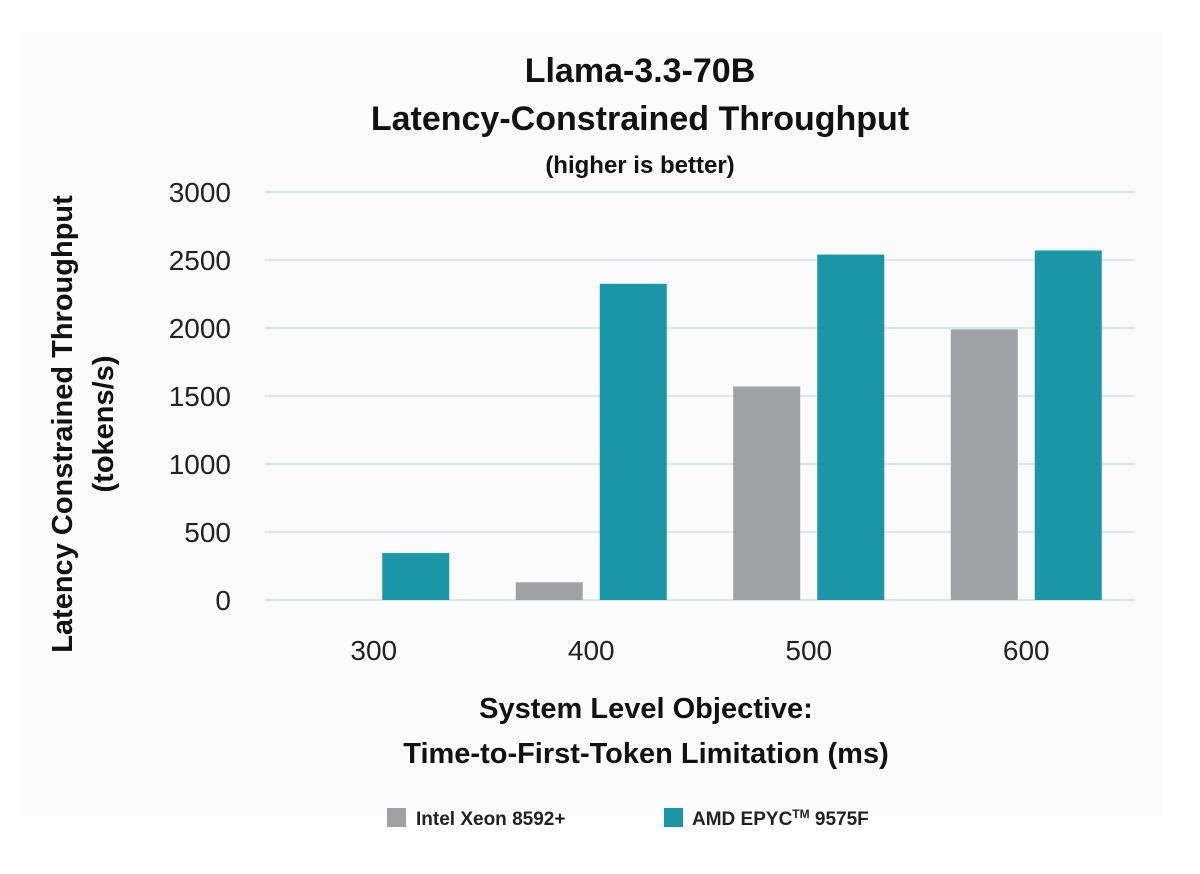 The image size is (1200, 874). I want to click on legend-swatch-intel, so click(396, 817).